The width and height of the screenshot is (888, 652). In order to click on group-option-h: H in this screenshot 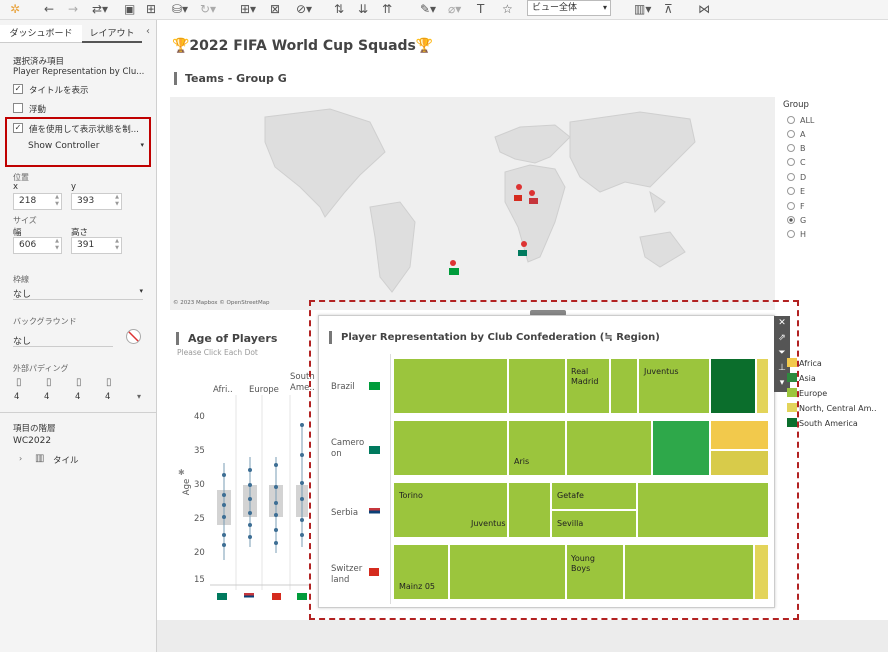, I will do `click(796, 234)`.